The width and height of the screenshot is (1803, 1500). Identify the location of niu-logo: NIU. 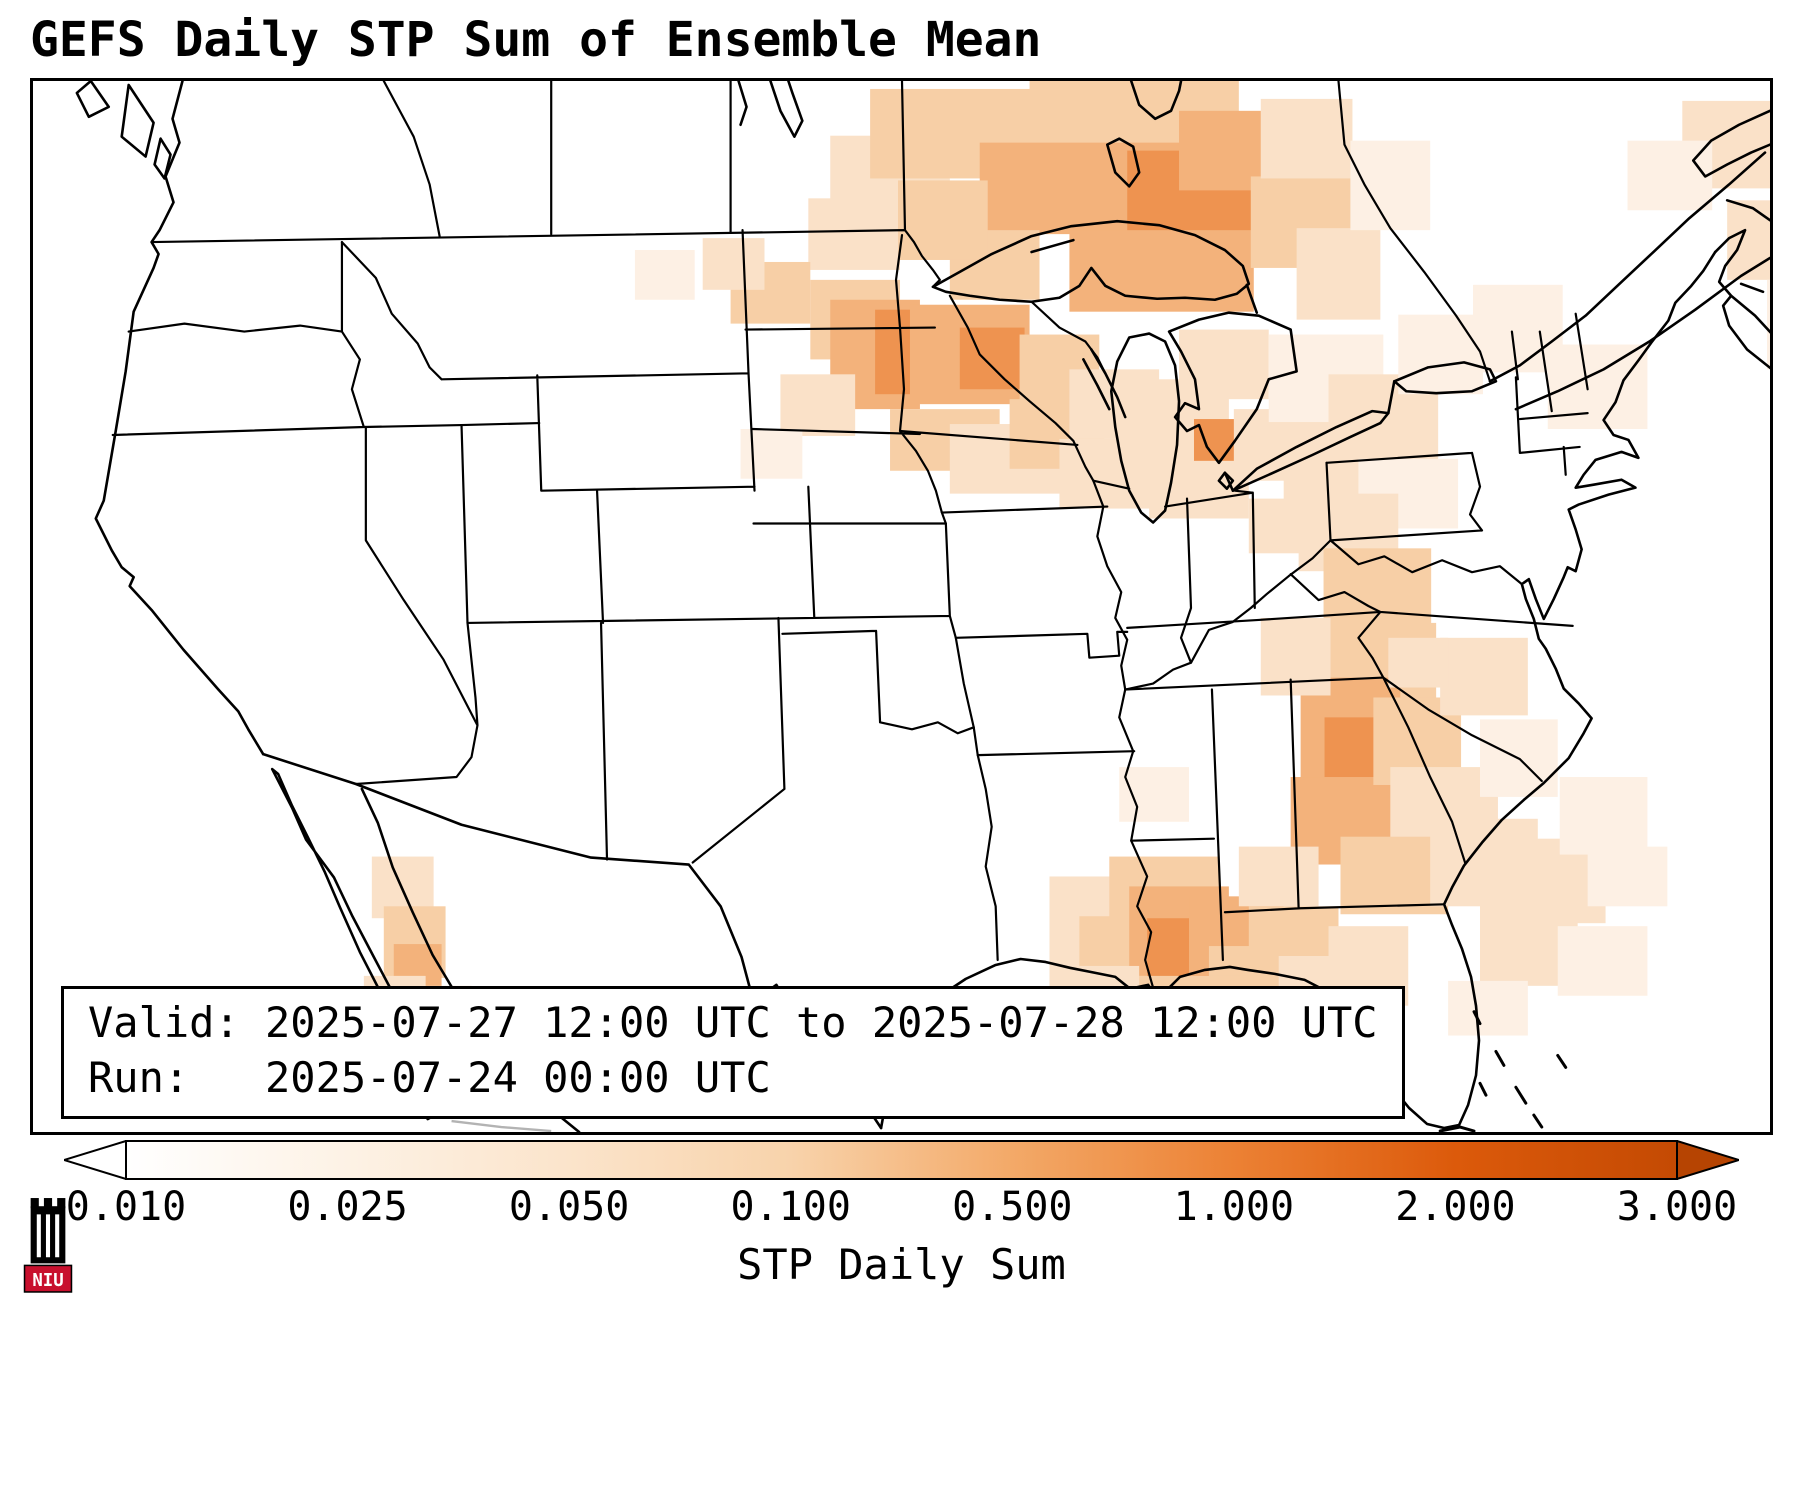
(48, 1245).